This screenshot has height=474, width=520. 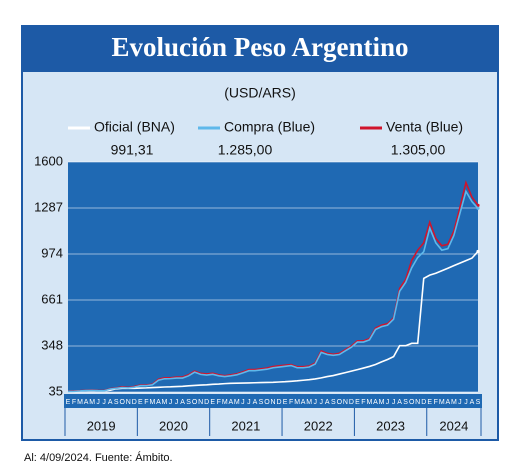 I want to click on legend-value: 1.285,00, so click(x=245, y=150).